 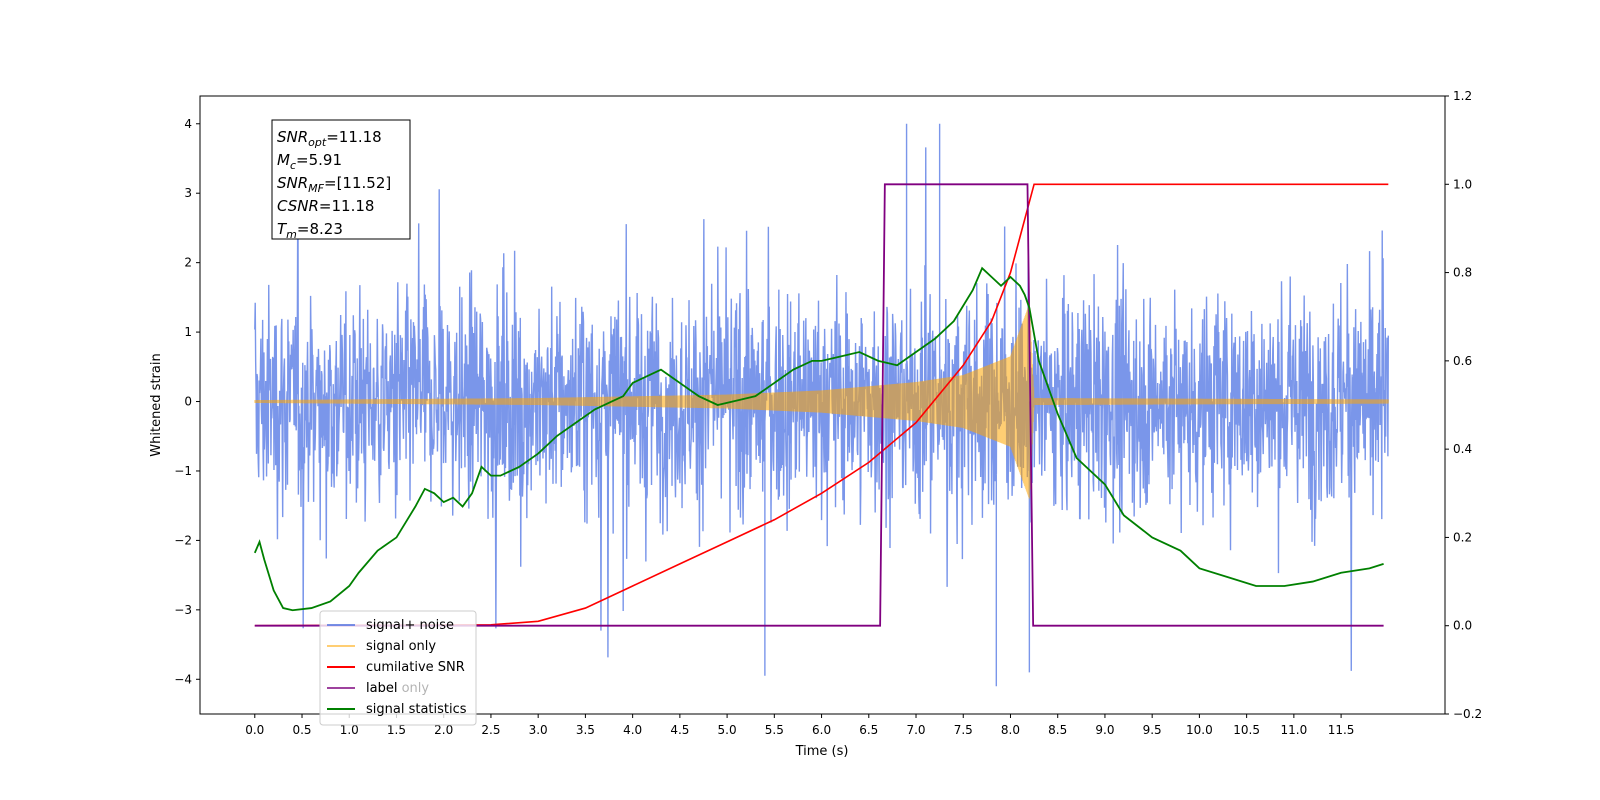 I want to click on stat-subscript: c, so click(x=293, y=165).